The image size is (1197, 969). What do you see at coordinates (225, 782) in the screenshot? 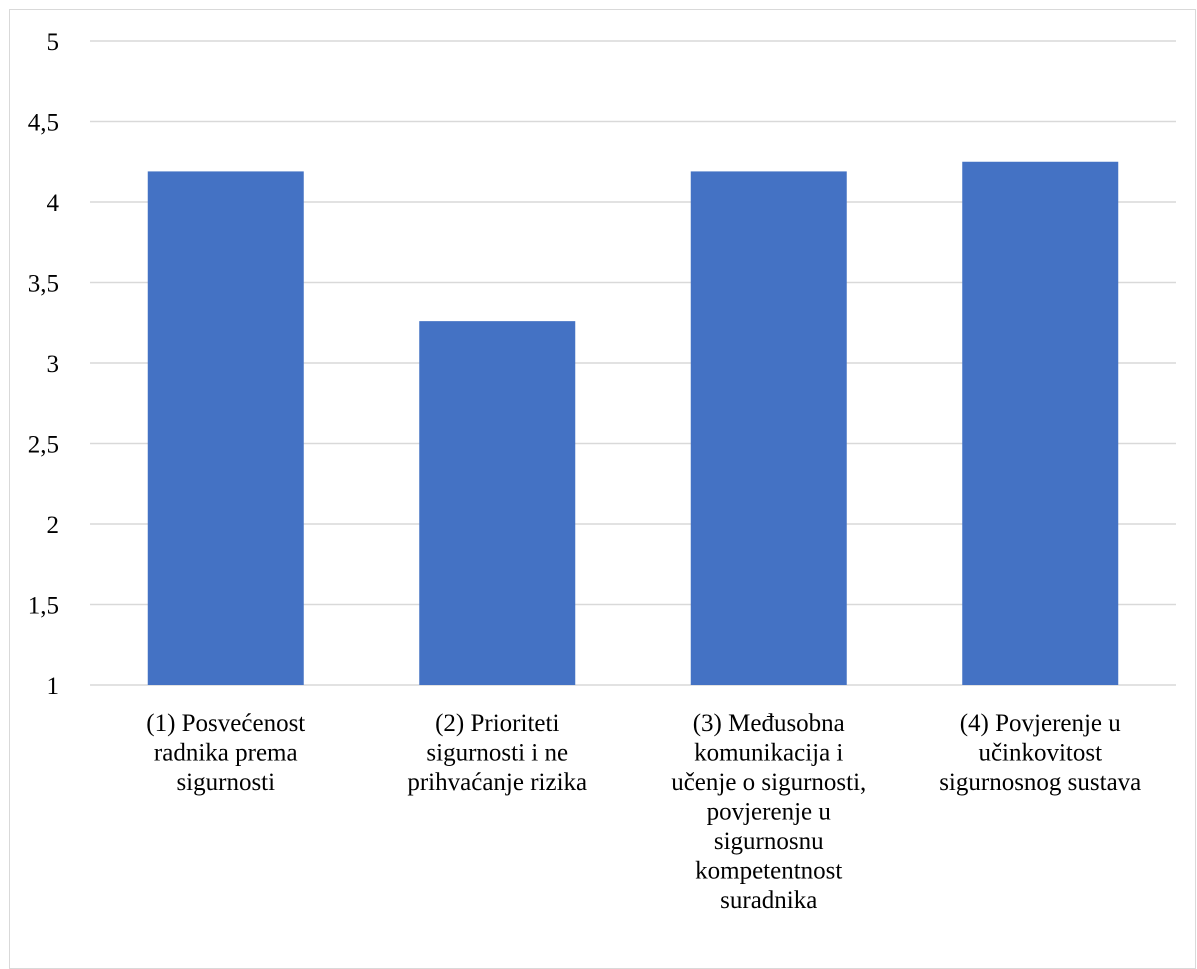
I see `category-label-line: sigurnosti` at bounding box center [225, 782].